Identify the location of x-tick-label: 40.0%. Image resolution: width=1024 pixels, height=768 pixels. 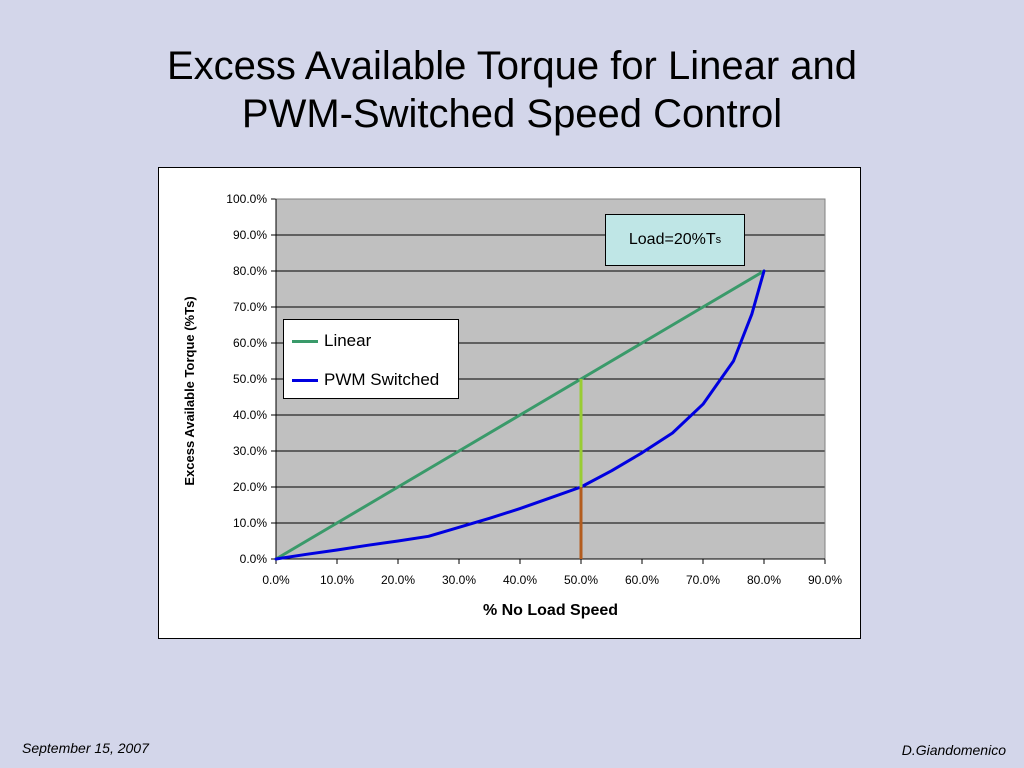
(520, 580).